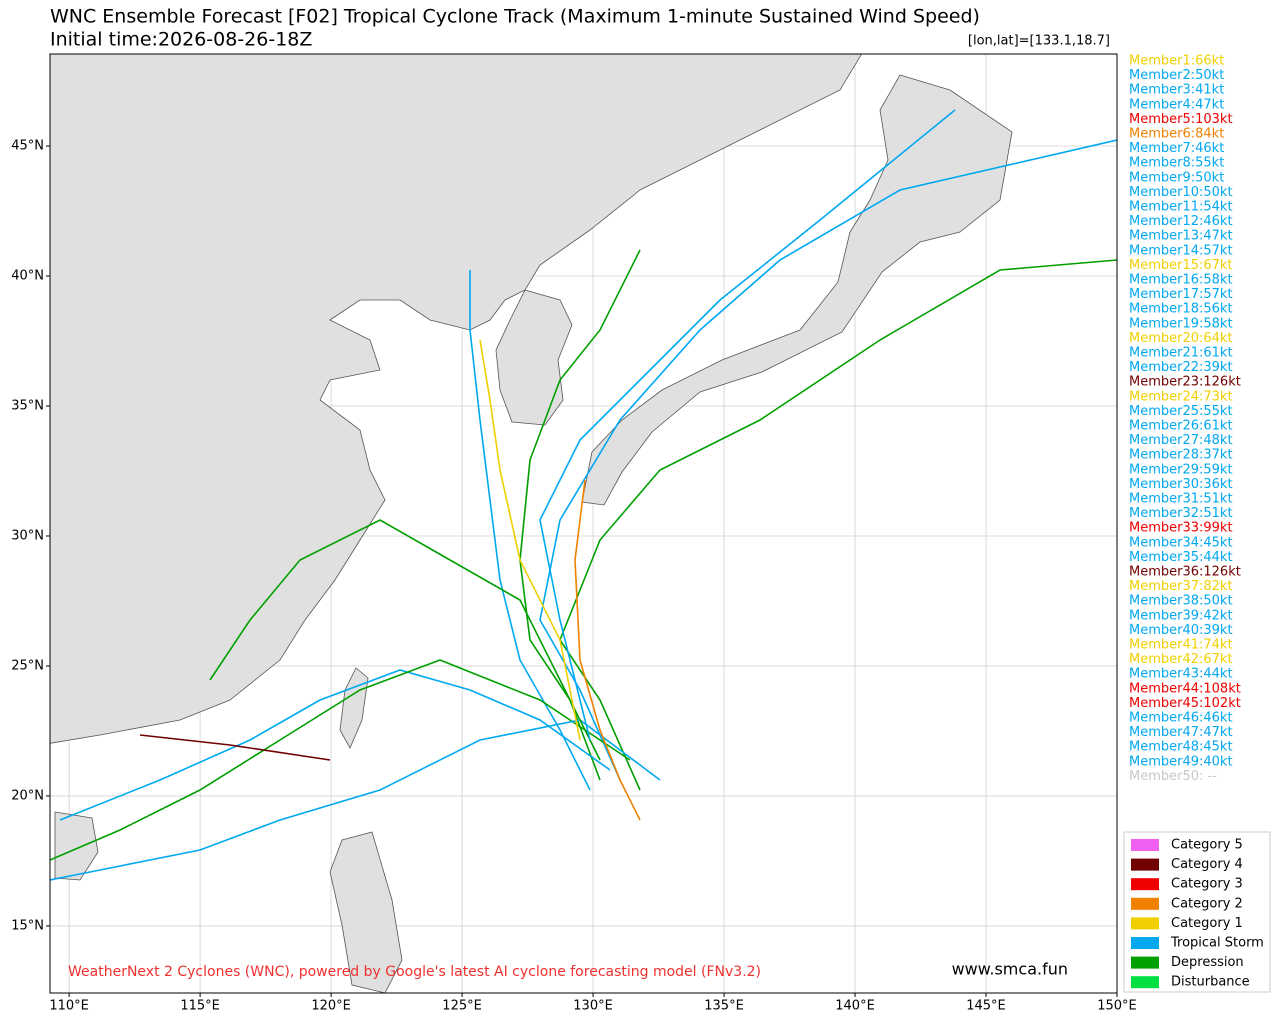  I want to click on member-label: Member14:57kt, so click(1181, 250).